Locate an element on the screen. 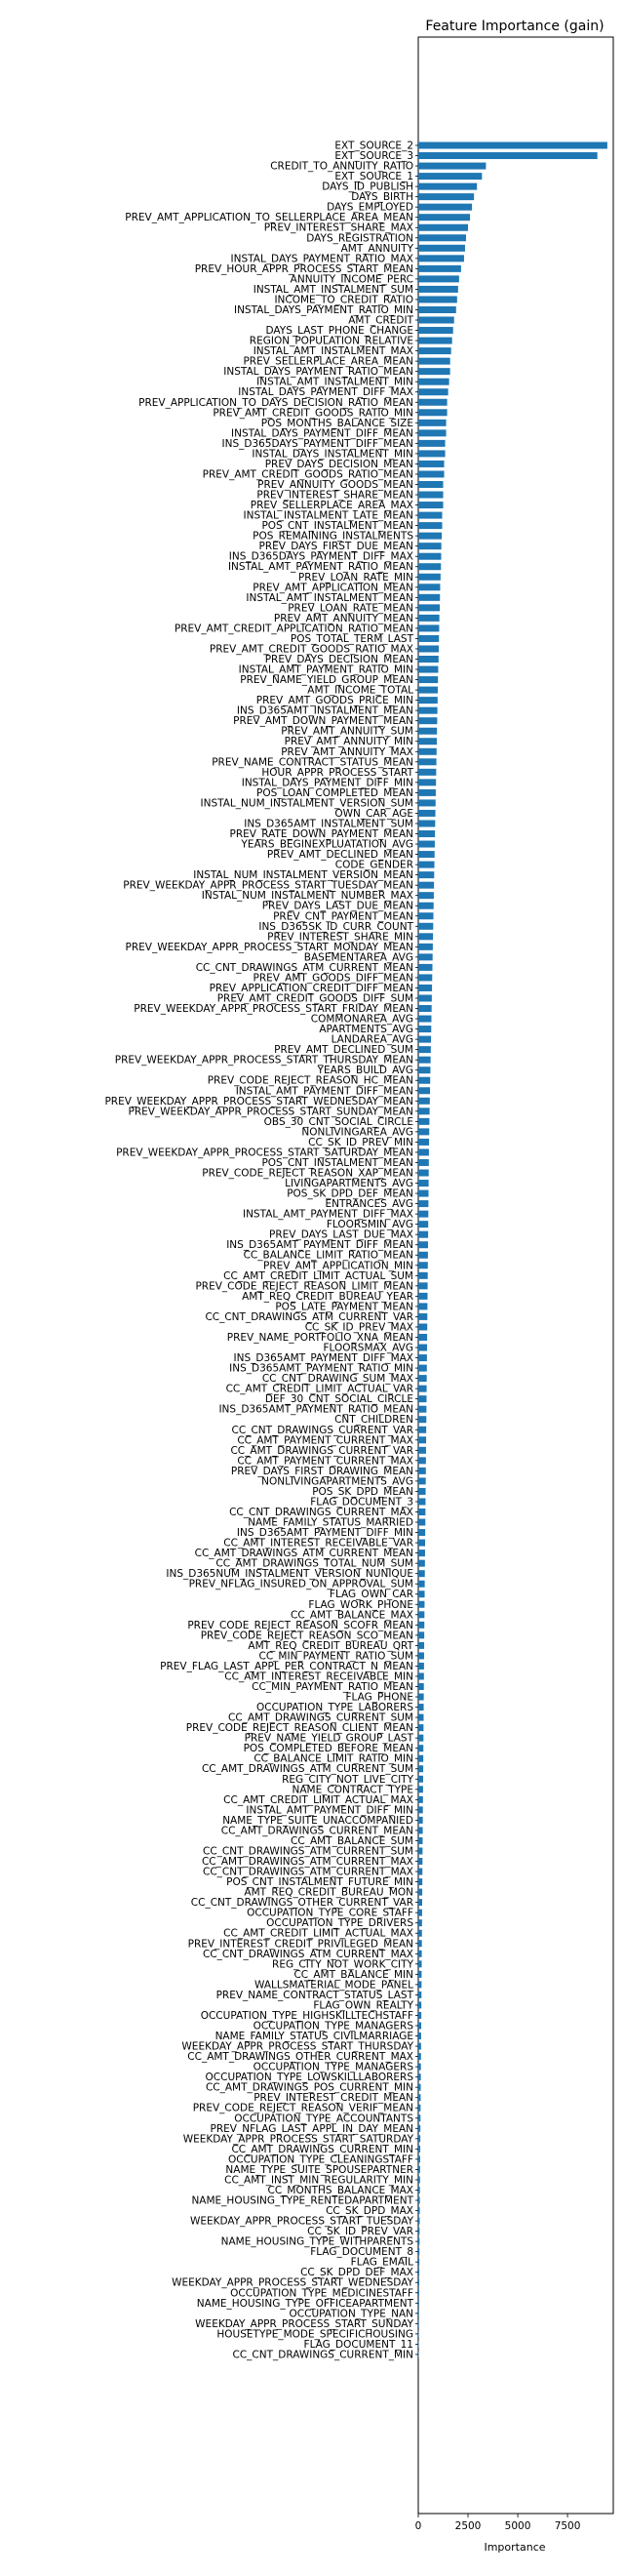 The image size is (624, 2576). y-tick-label-168: CC_CNT_DRAWINGS_ATM_CURRENT_MAX is located at coordinates (308, 1872).